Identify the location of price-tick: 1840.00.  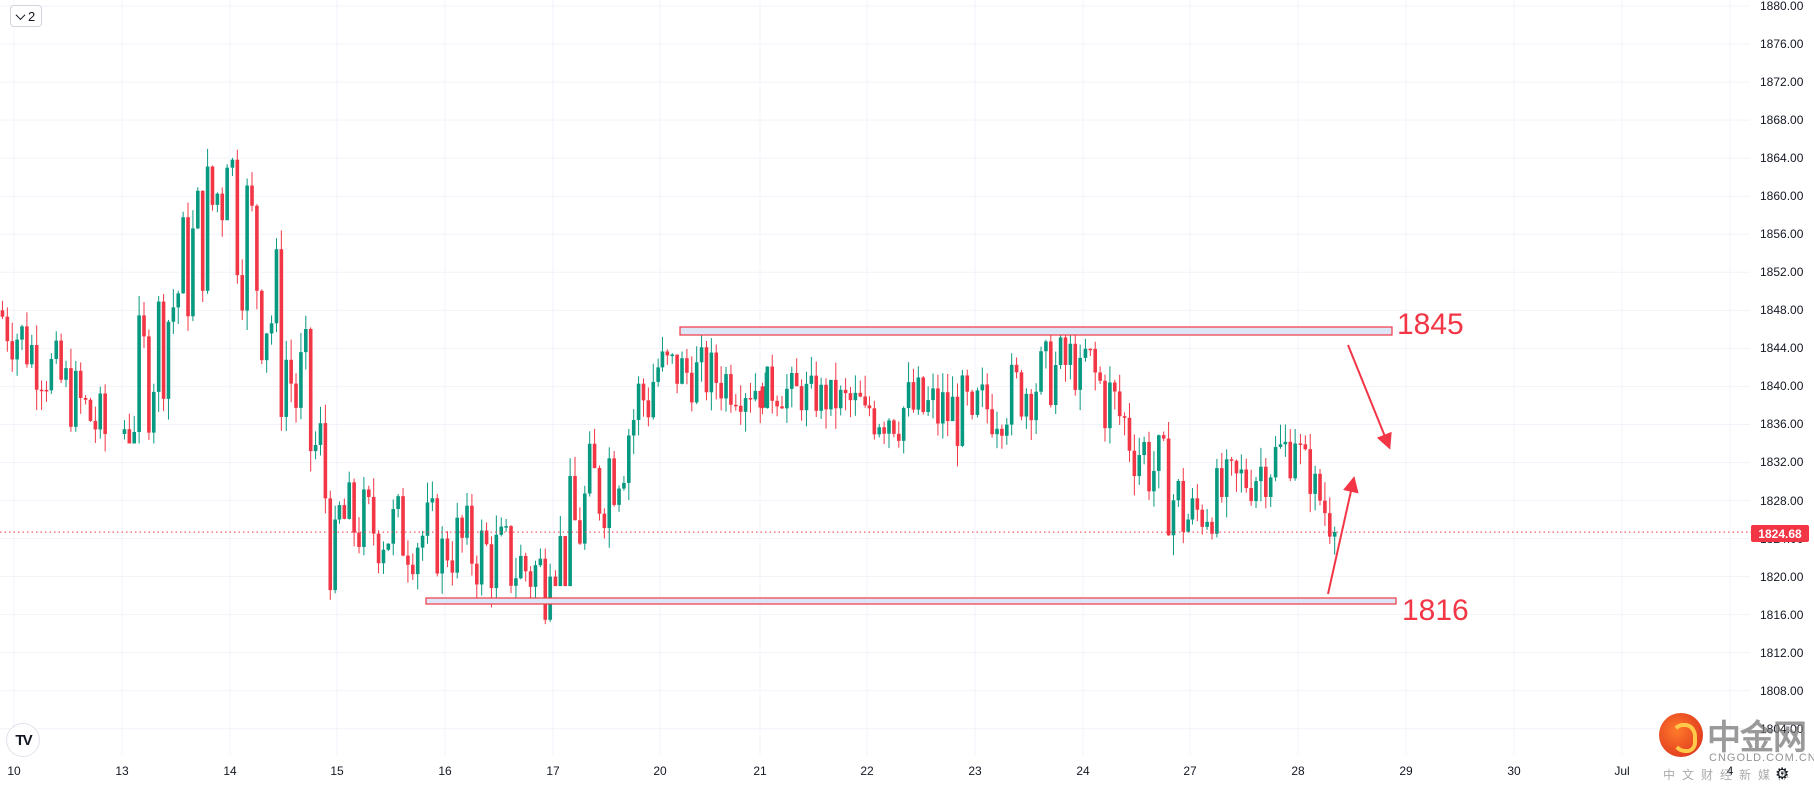
(1782, 386).